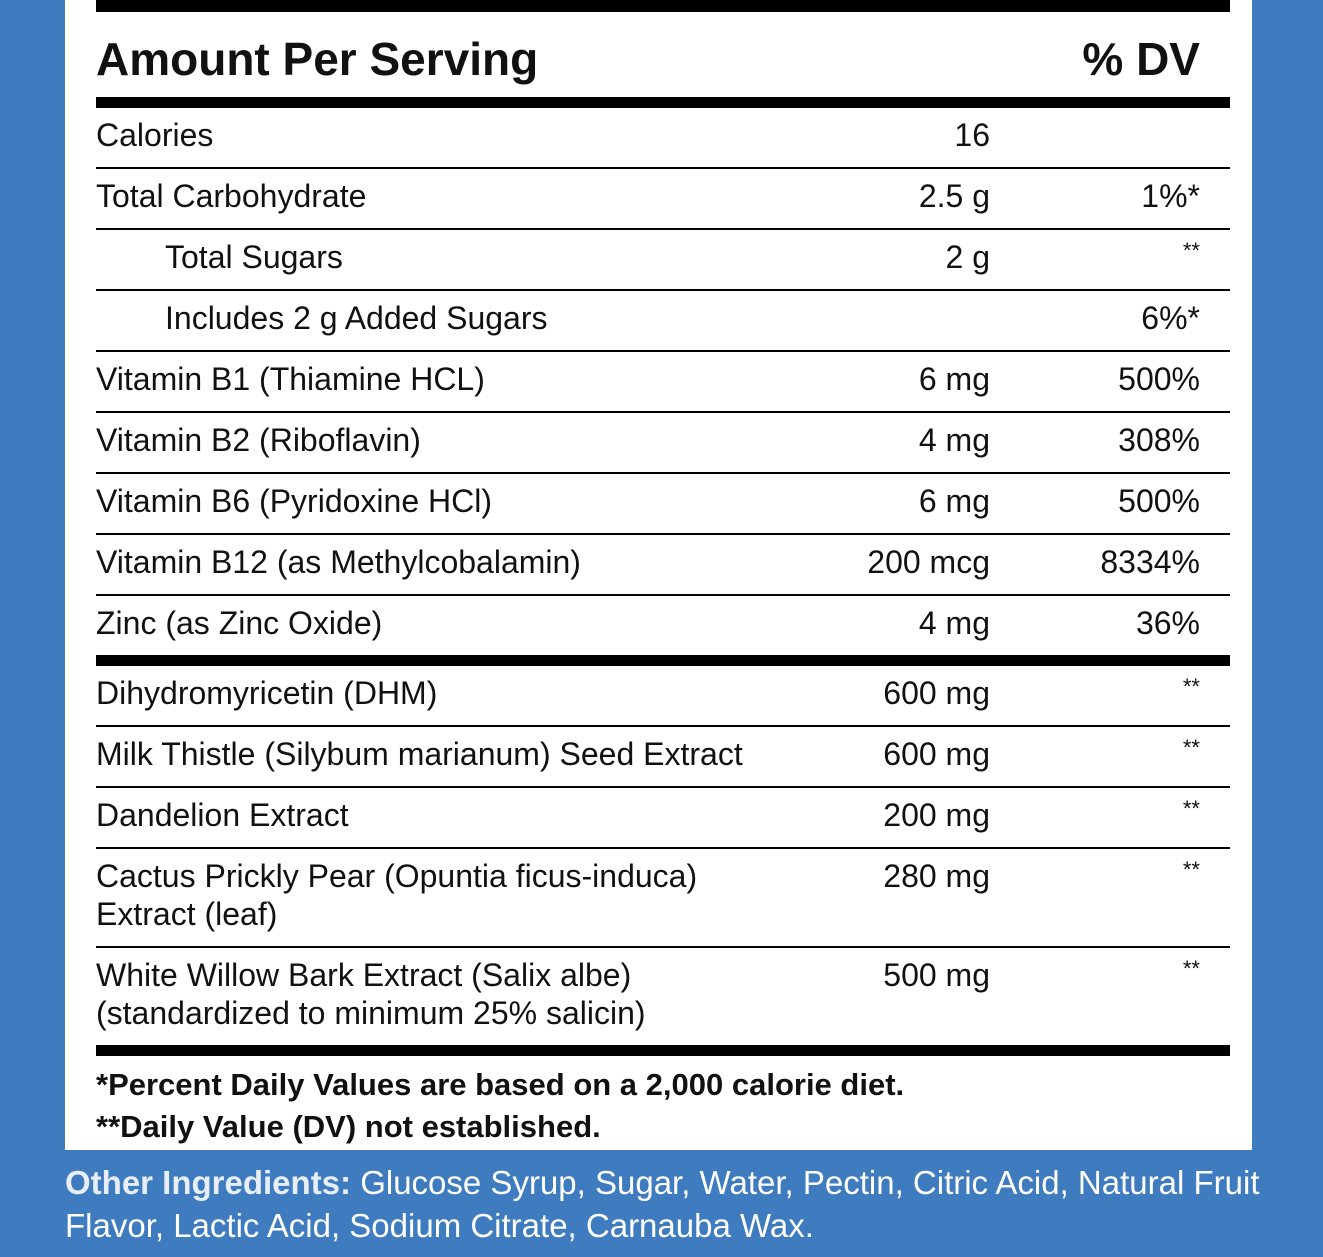 The width and height of the screenshot is (1323, 1257). Describe the element at coordinates (294, 501) in the screenshot. I see `row-name: Vitamin B6 (Pyridoxine HCl)` at that location.